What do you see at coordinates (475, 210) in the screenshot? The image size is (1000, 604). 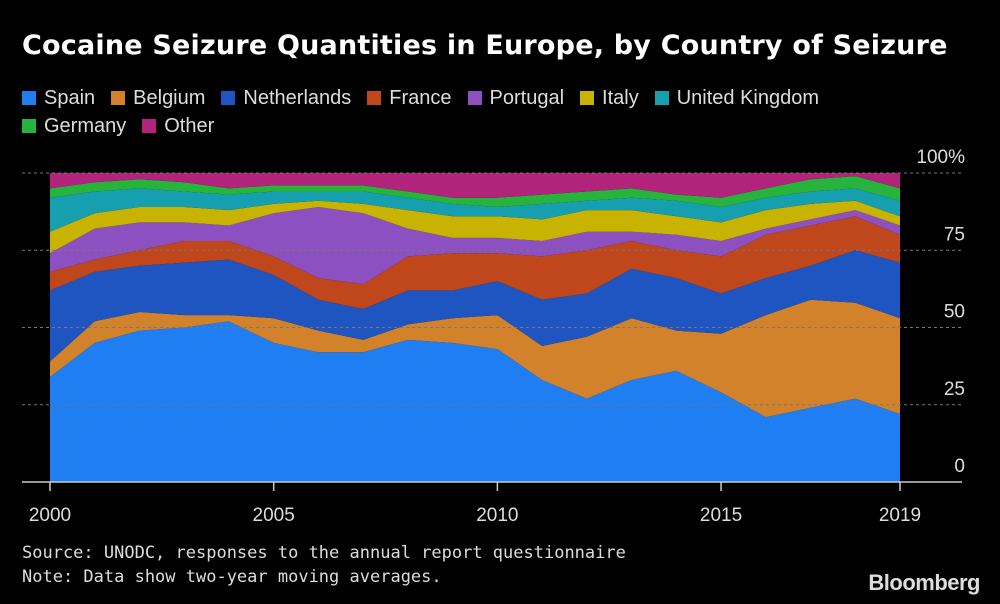 I see `area-united-kingdom` at bounding box center [475, 210].